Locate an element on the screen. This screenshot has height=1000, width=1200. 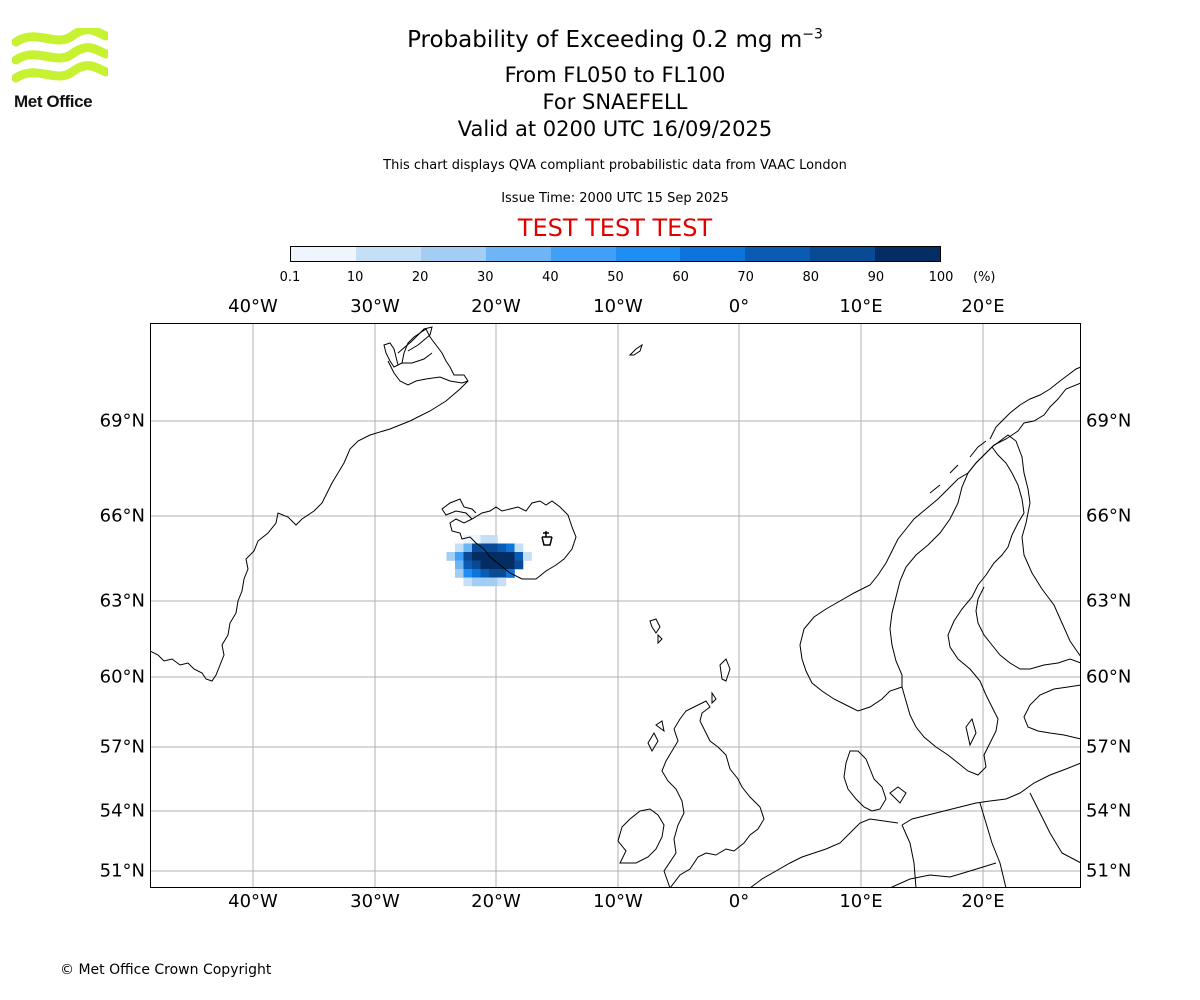
jan-mayen is located at coordinates (635, 349).